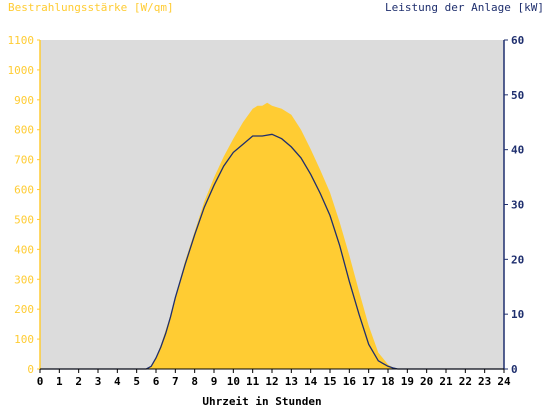  Describe the element at coordinates (446, 381) in the screenshot. I see `x-tick-label: 21` at that location.